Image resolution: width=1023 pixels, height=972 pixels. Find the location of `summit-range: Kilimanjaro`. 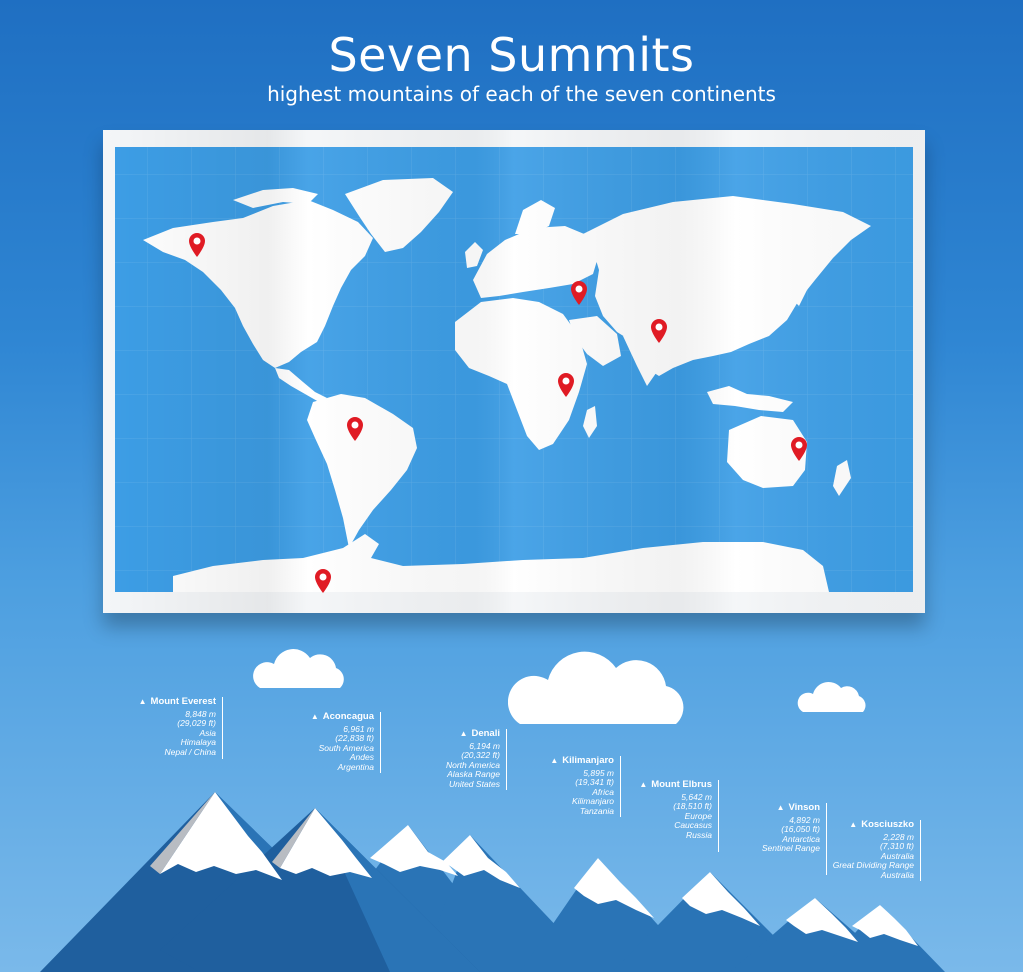

summit-range: Kilimanjaro is located at coordinates (592, 801).